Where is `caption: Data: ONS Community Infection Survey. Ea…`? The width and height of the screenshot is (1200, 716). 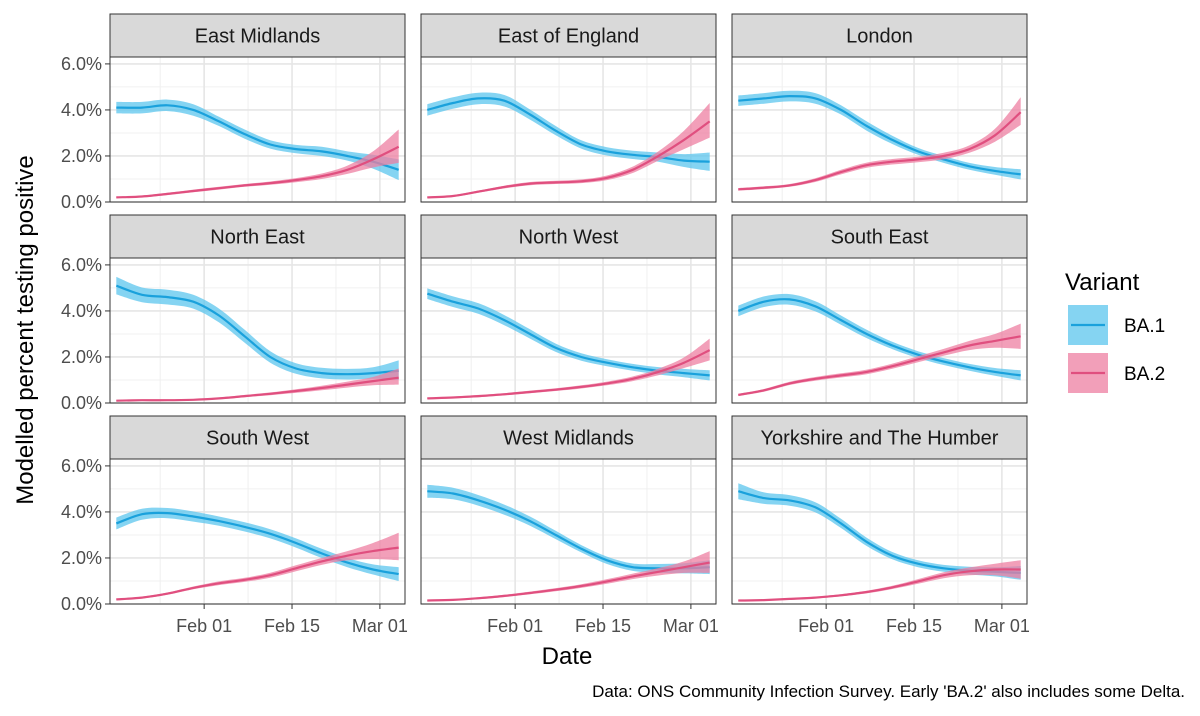
caption: Data: ONS Community Infection Survey. Ea… is located at coordinates (888, 691).